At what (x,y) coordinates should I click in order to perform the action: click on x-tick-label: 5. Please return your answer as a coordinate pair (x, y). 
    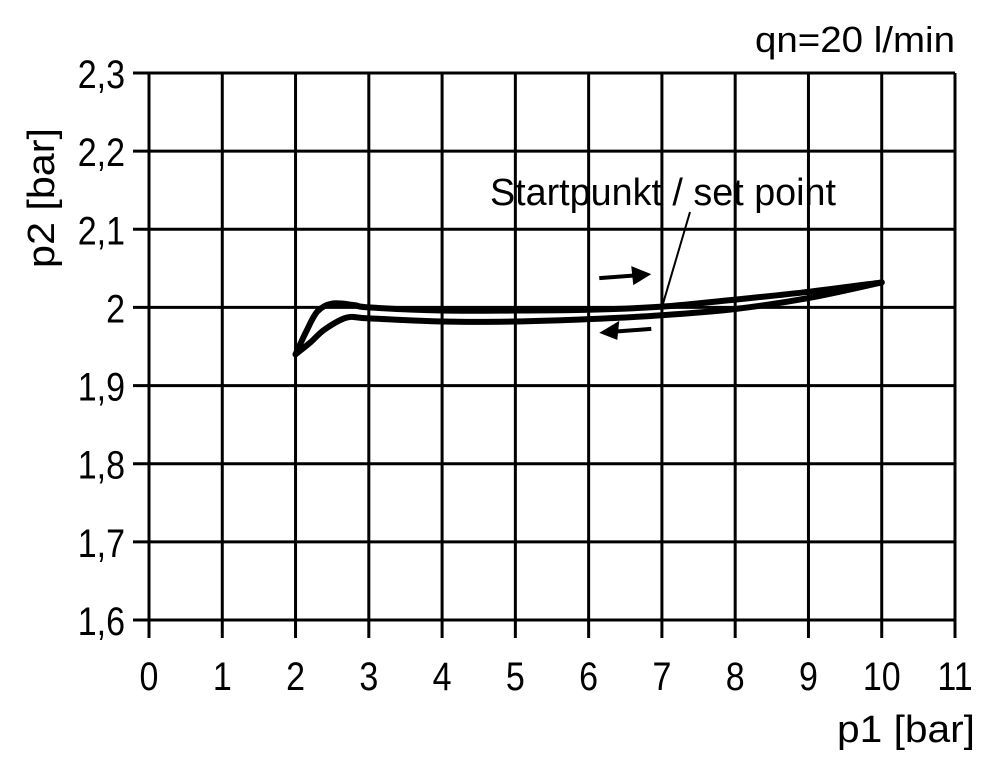
    Looking at the image, I should click on (515, 675).